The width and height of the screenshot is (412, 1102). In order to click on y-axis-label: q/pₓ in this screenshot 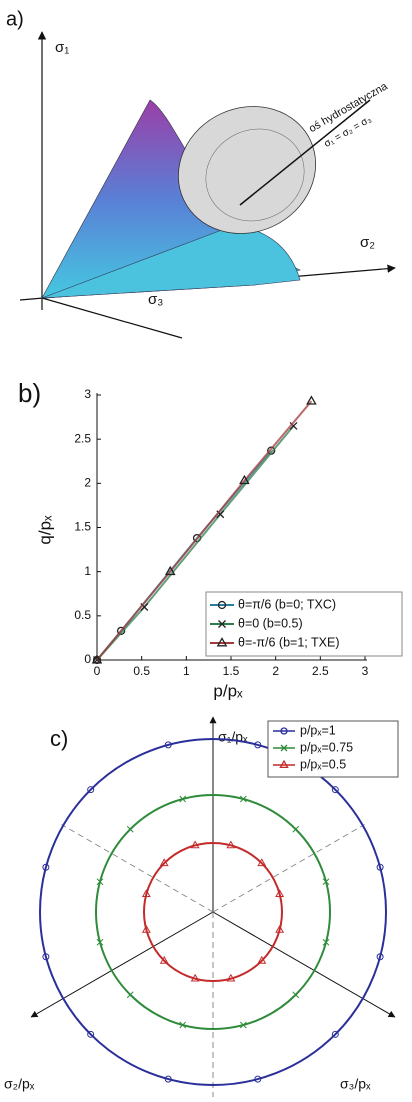, I will do `click(44, 530)`.